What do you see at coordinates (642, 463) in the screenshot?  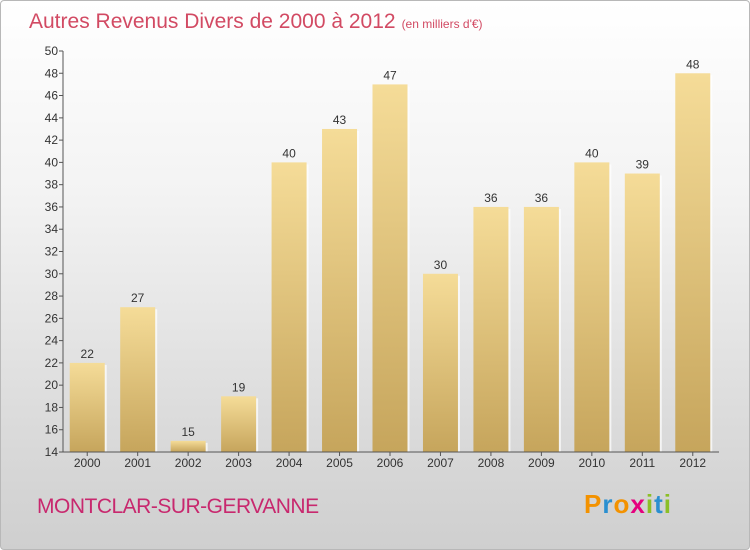 I see `x-tick-label: 2011` at bounding box center [642, 463].